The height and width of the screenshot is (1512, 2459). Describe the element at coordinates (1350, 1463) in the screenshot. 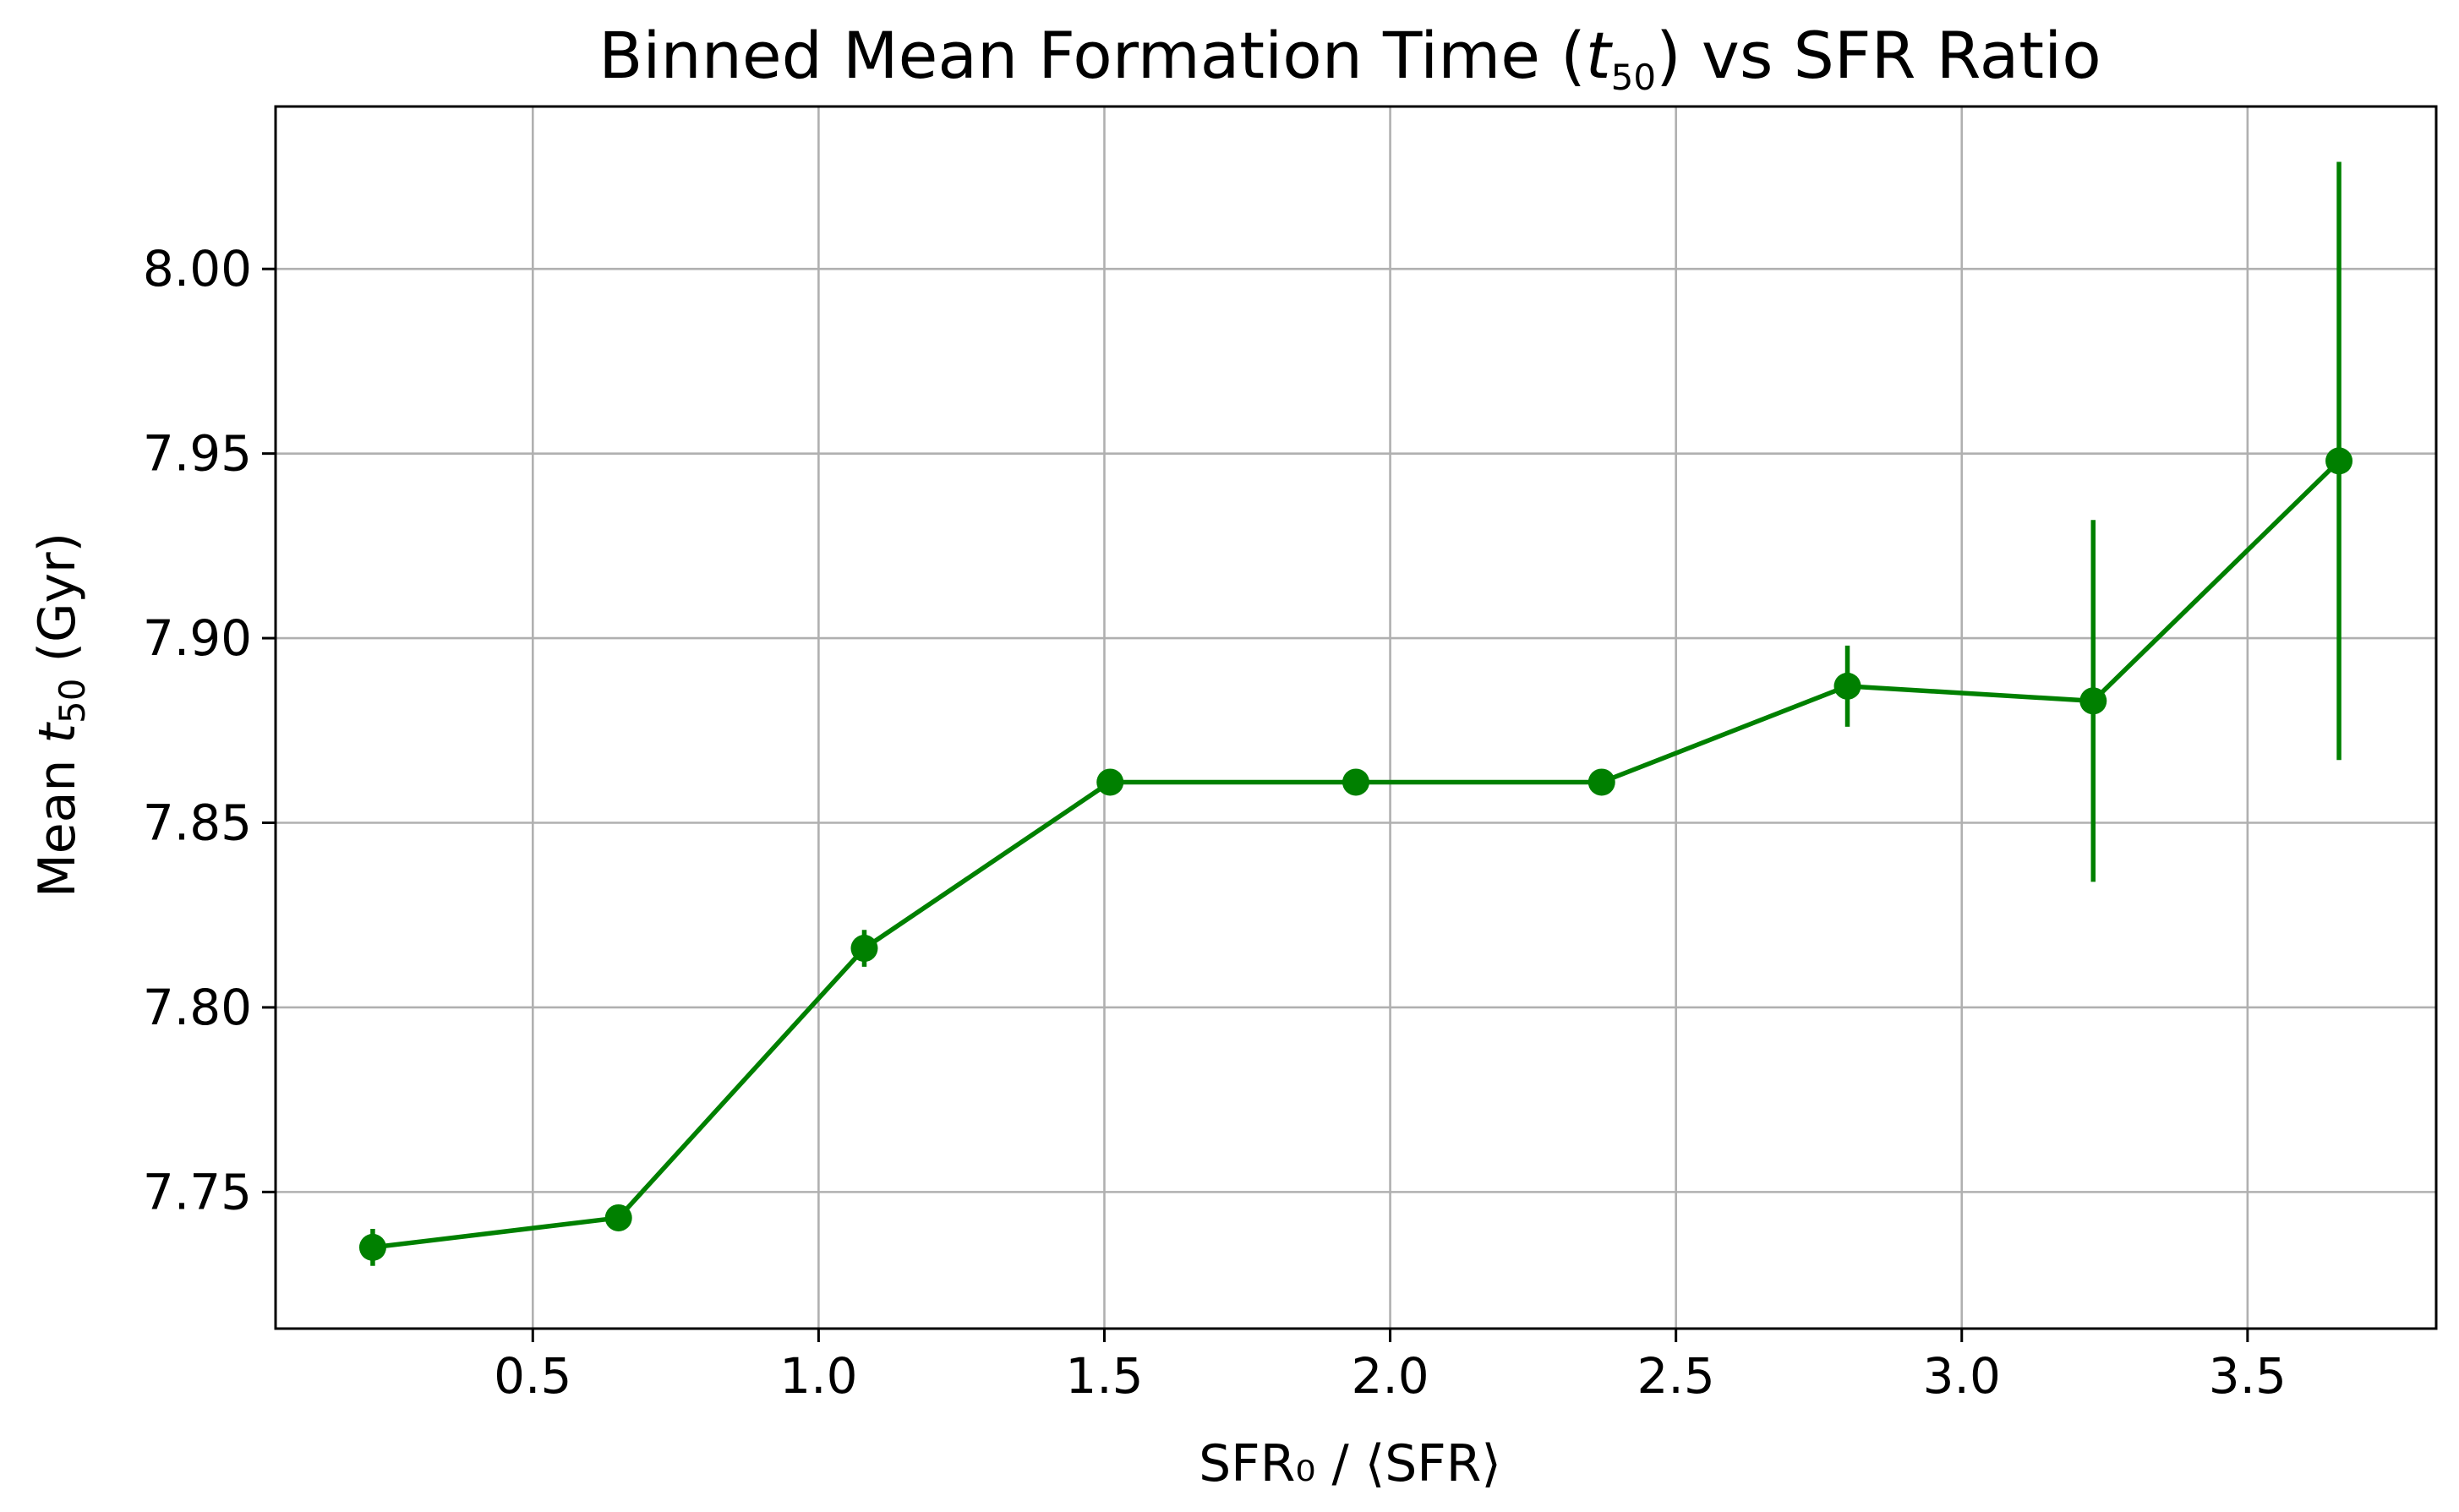

I see `x-axis-label: SFR₀ / ⟨SFR⟩` at that location.